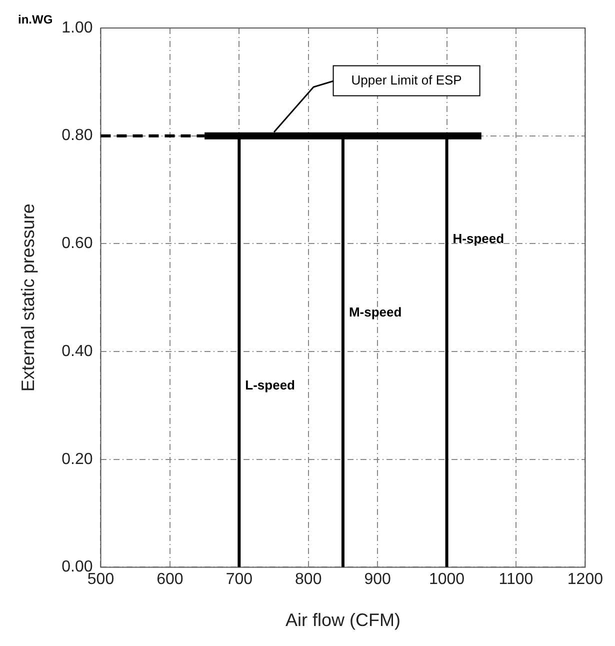  What do you see at coordinates (170, 579) in the screenshot?
I see `x-tick-label: 600` at bounding box center [170, 579].